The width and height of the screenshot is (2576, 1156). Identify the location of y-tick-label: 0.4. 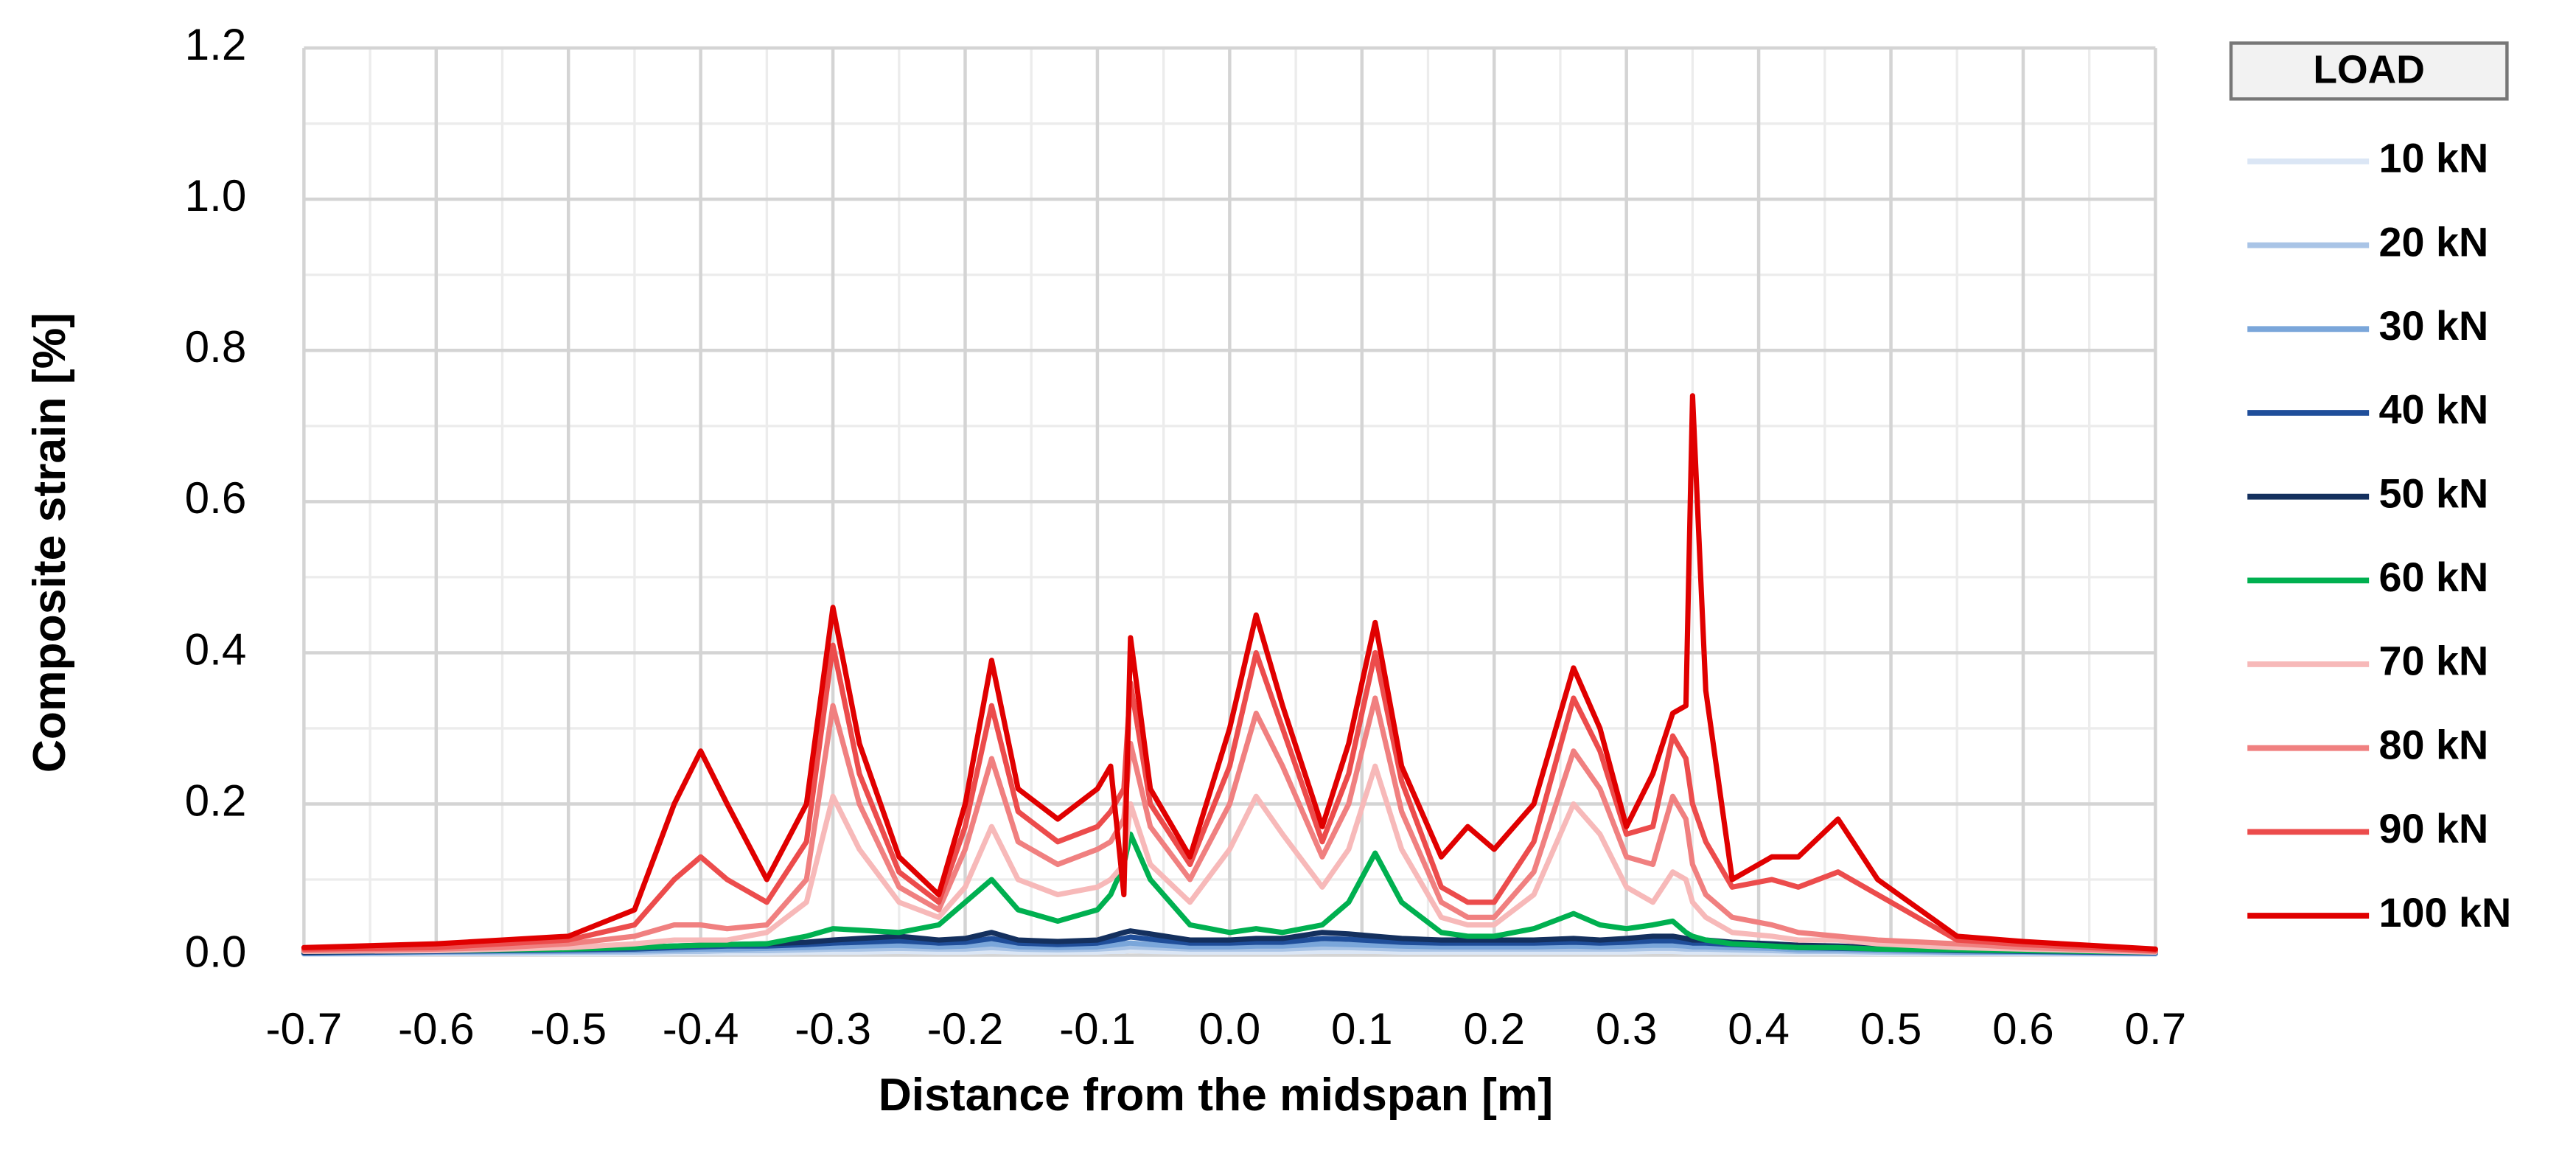
(216, 649).